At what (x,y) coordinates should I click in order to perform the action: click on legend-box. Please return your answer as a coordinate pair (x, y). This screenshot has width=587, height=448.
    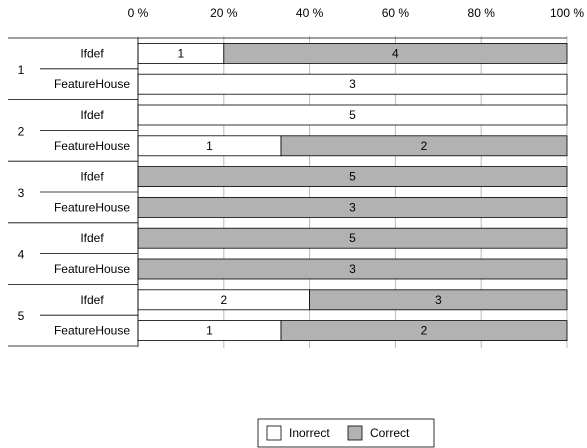
    Looking at the image, I should click on (346, 433).